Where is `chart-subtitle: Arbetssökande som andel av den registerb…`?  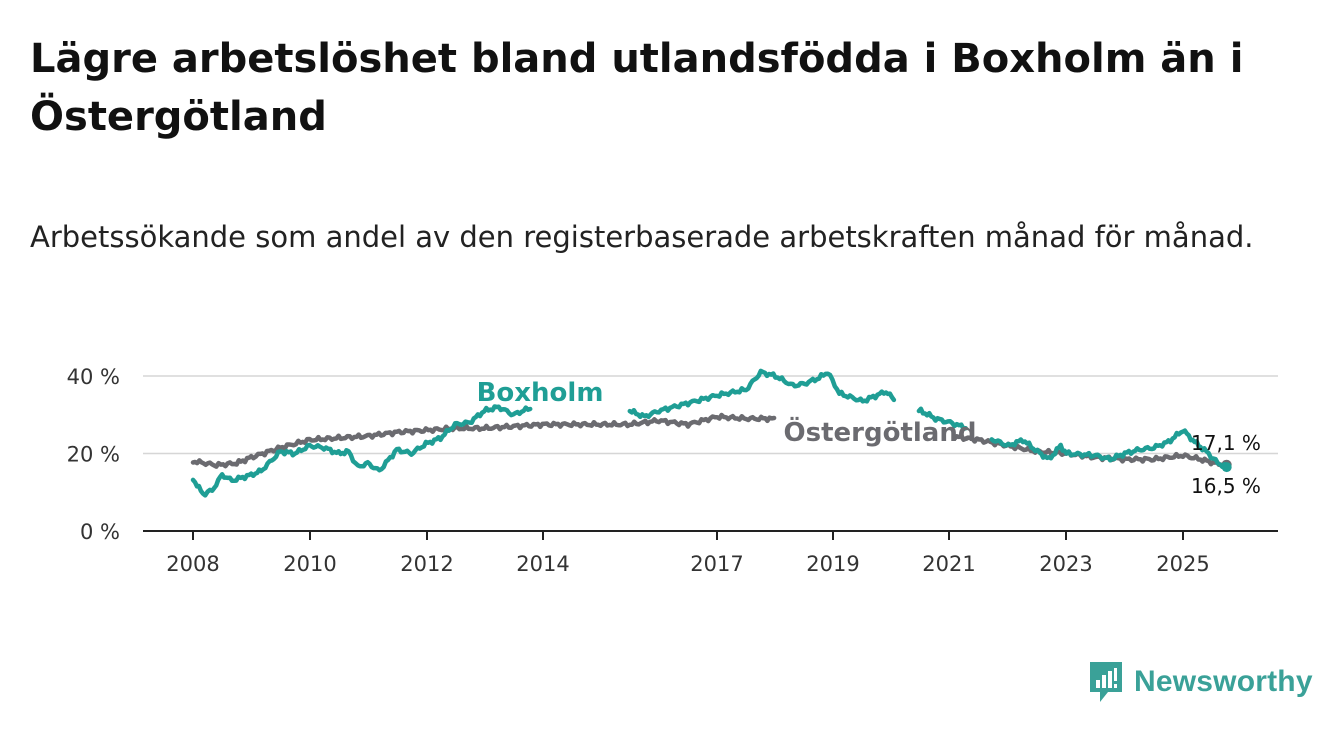
chart-subtitle: Arbetssökande som andel av den registerb… is located at coordinates (642, 237).